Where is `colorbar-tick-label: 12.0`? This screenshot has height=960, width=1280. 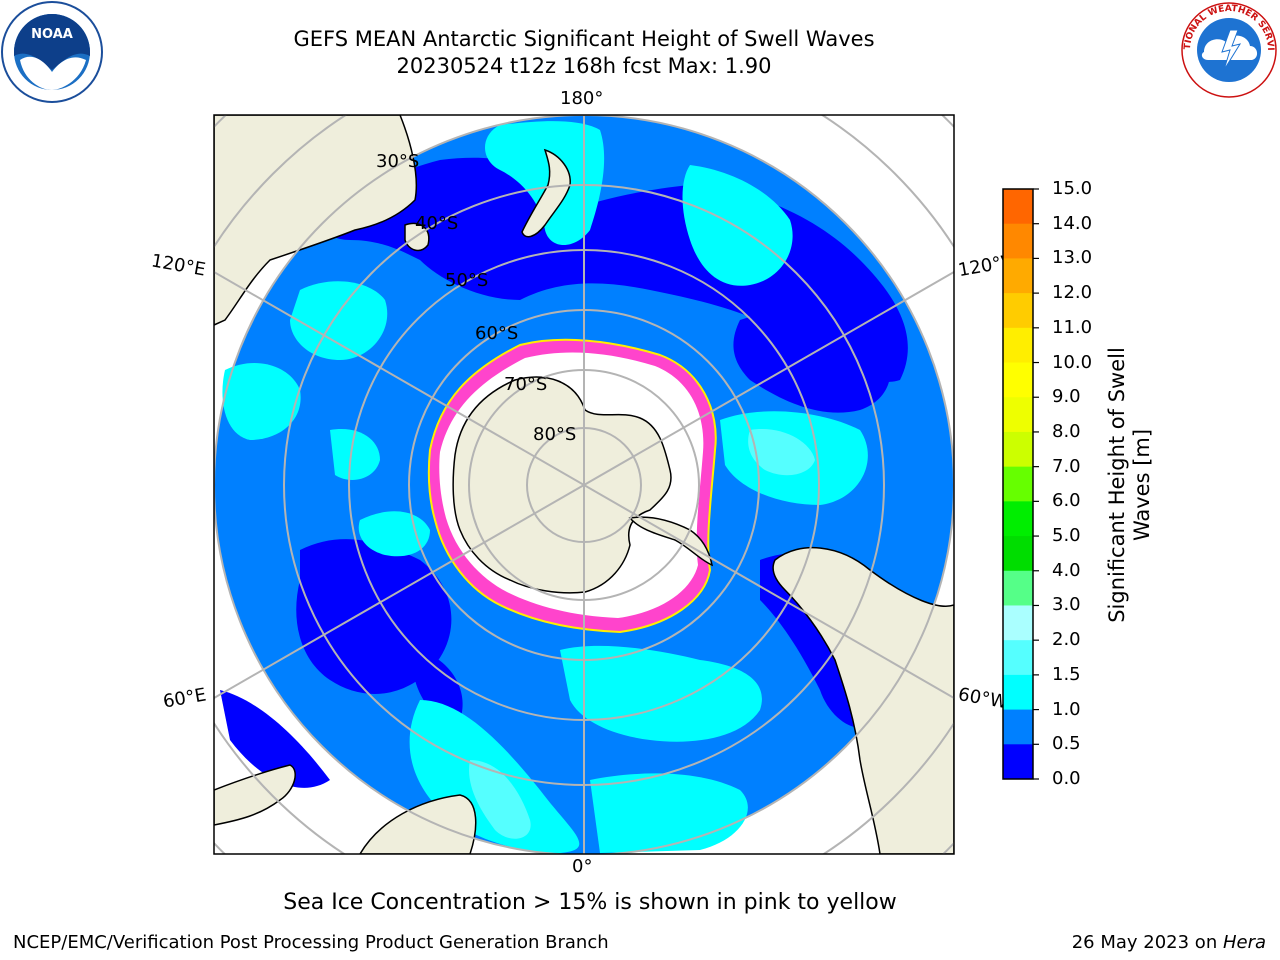
colorbar-tick-label: 12.0 is located at coordinates (1072, 293).